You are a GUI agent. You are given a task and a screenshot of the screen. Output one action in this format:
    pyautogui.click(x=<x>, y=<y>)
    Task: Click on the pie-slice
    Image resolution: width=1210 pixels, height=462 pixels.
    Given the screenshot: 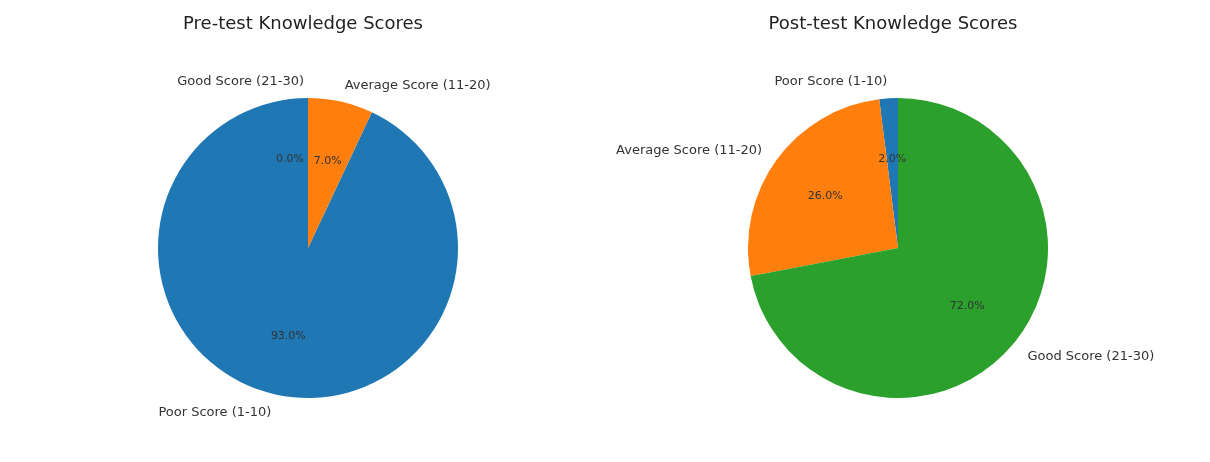 What is the action you would take?
    pyautogui.click(x=340, y=173)
    